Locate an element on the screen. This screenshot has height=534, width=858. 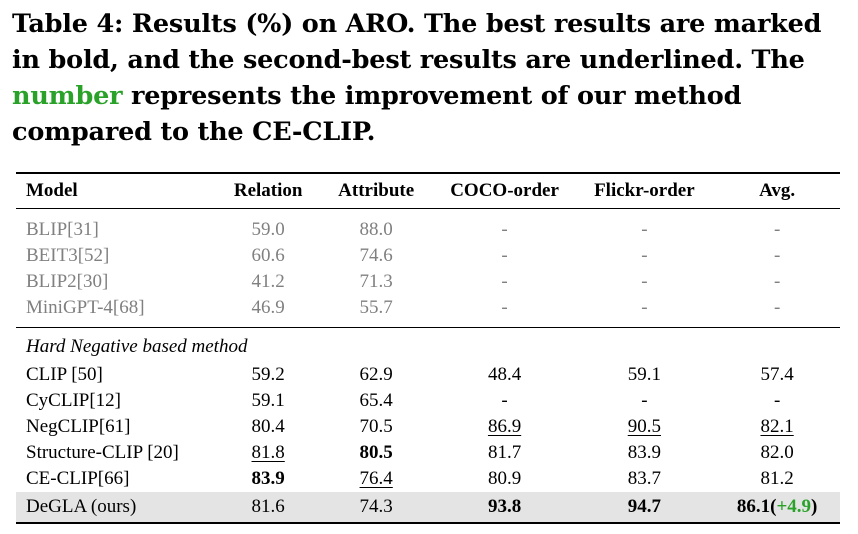
cell-flickr: 94.7 is located at coordinates (644, 508).